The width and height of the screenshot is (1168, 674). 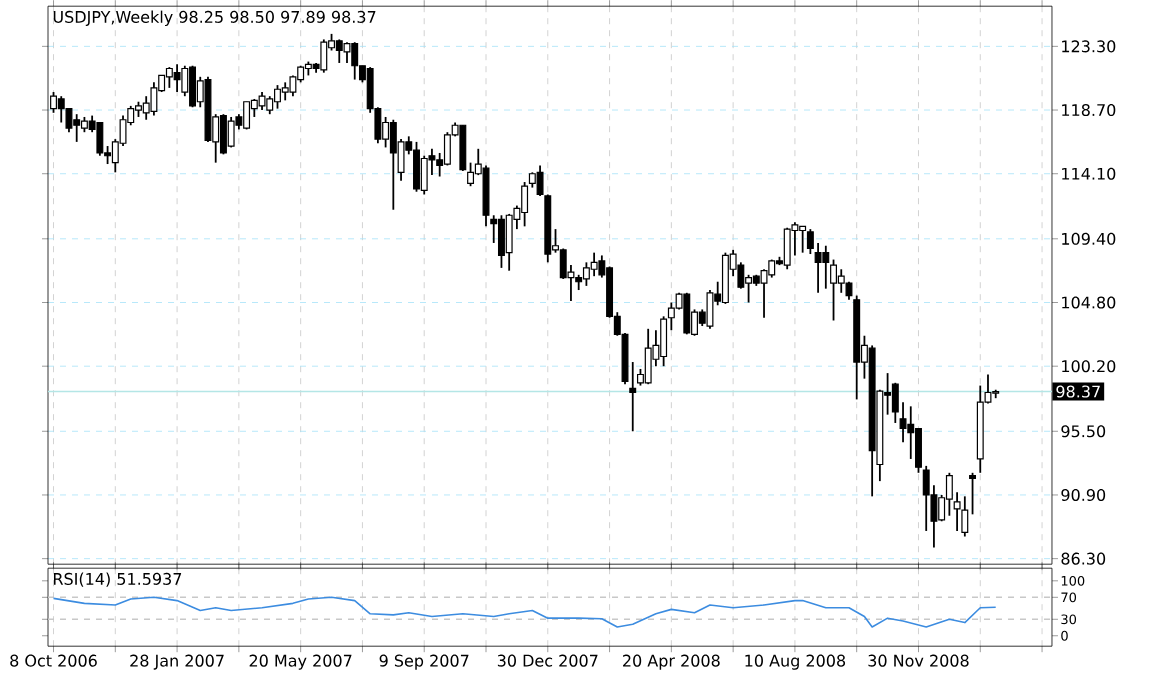 What do you see at coordinates (1083, 431) in the screenshot?
I see `y-tick-label: 95.50` at bounding box center [1083, 431].